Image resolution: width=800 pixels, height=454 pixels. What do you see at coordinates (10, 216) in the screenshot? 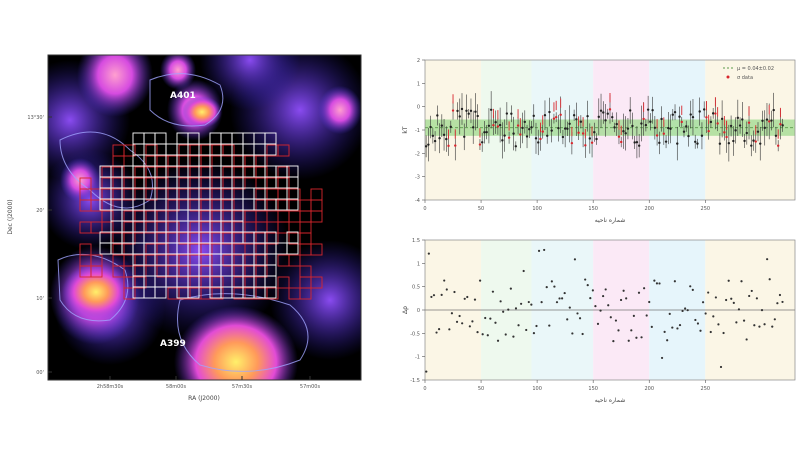
I see `map-y-label: Dec (J2000)` at bounding box center [10, 216].